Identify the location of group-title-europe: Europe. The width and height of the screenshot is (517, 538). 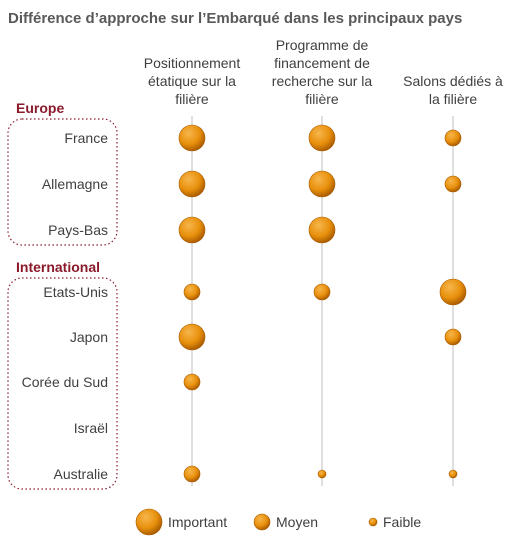
(40, 108).